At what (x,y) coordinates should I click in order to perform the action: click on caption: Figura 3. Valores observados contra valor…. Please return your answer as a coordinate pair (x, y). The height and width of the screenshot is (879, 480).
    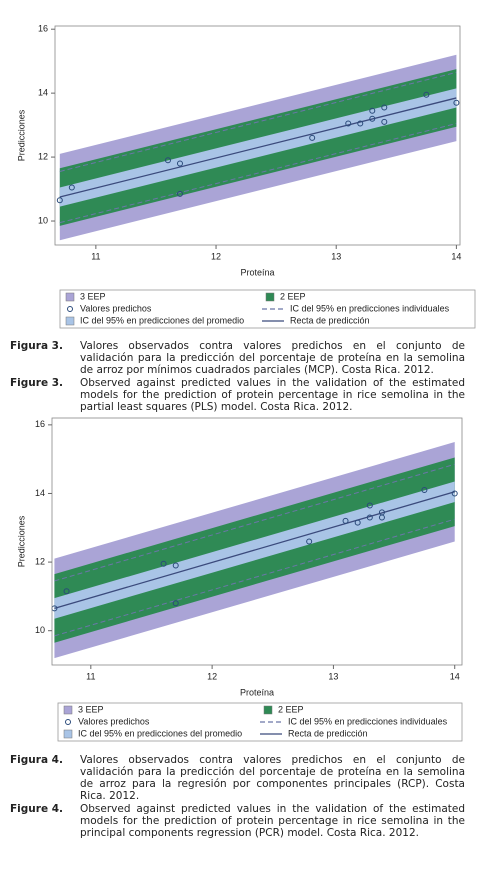
    Looking at the image, I should click on (237, 358).